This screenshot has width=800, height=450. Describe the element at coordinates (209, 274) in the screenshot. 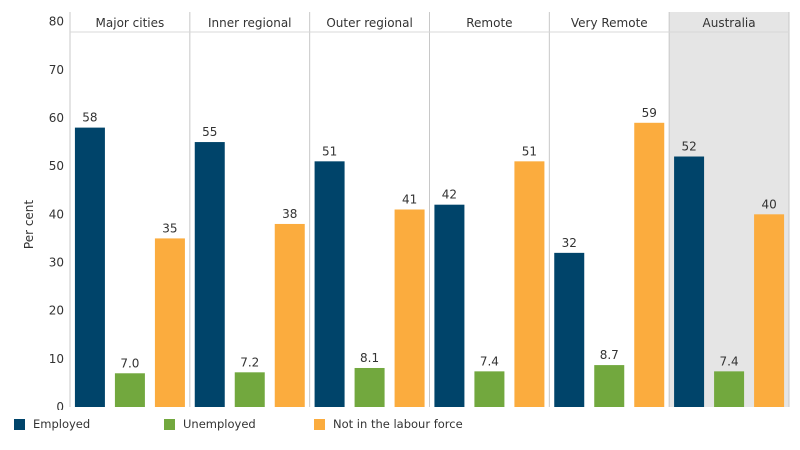

I see `bar-employed-inner-regional` at that location.